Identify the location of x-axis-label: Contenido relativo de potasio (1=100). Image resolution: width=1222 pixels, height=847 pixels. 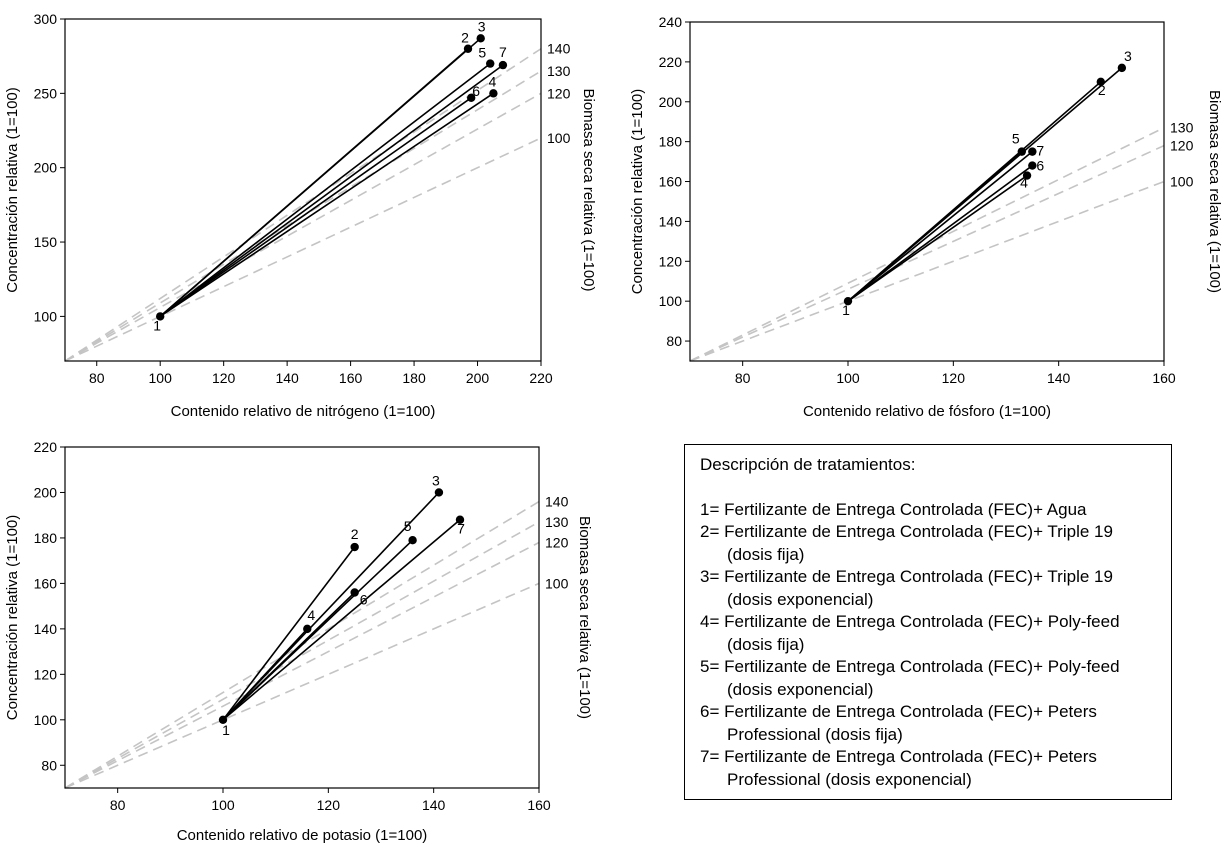
(302, 835).